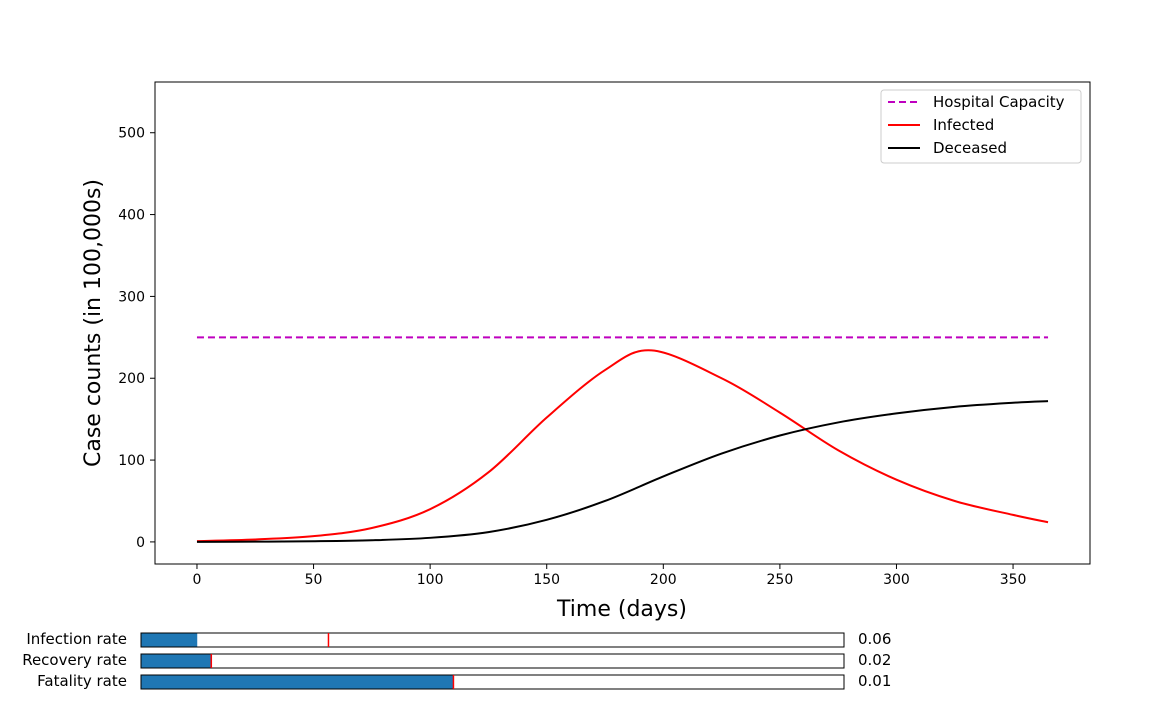 This screenshot has height=703, width=1171. What do you see at coordinates (963, 125) in the screenshot?
I see `legend-label-infected: Infected` at bounding box center [963, 125].